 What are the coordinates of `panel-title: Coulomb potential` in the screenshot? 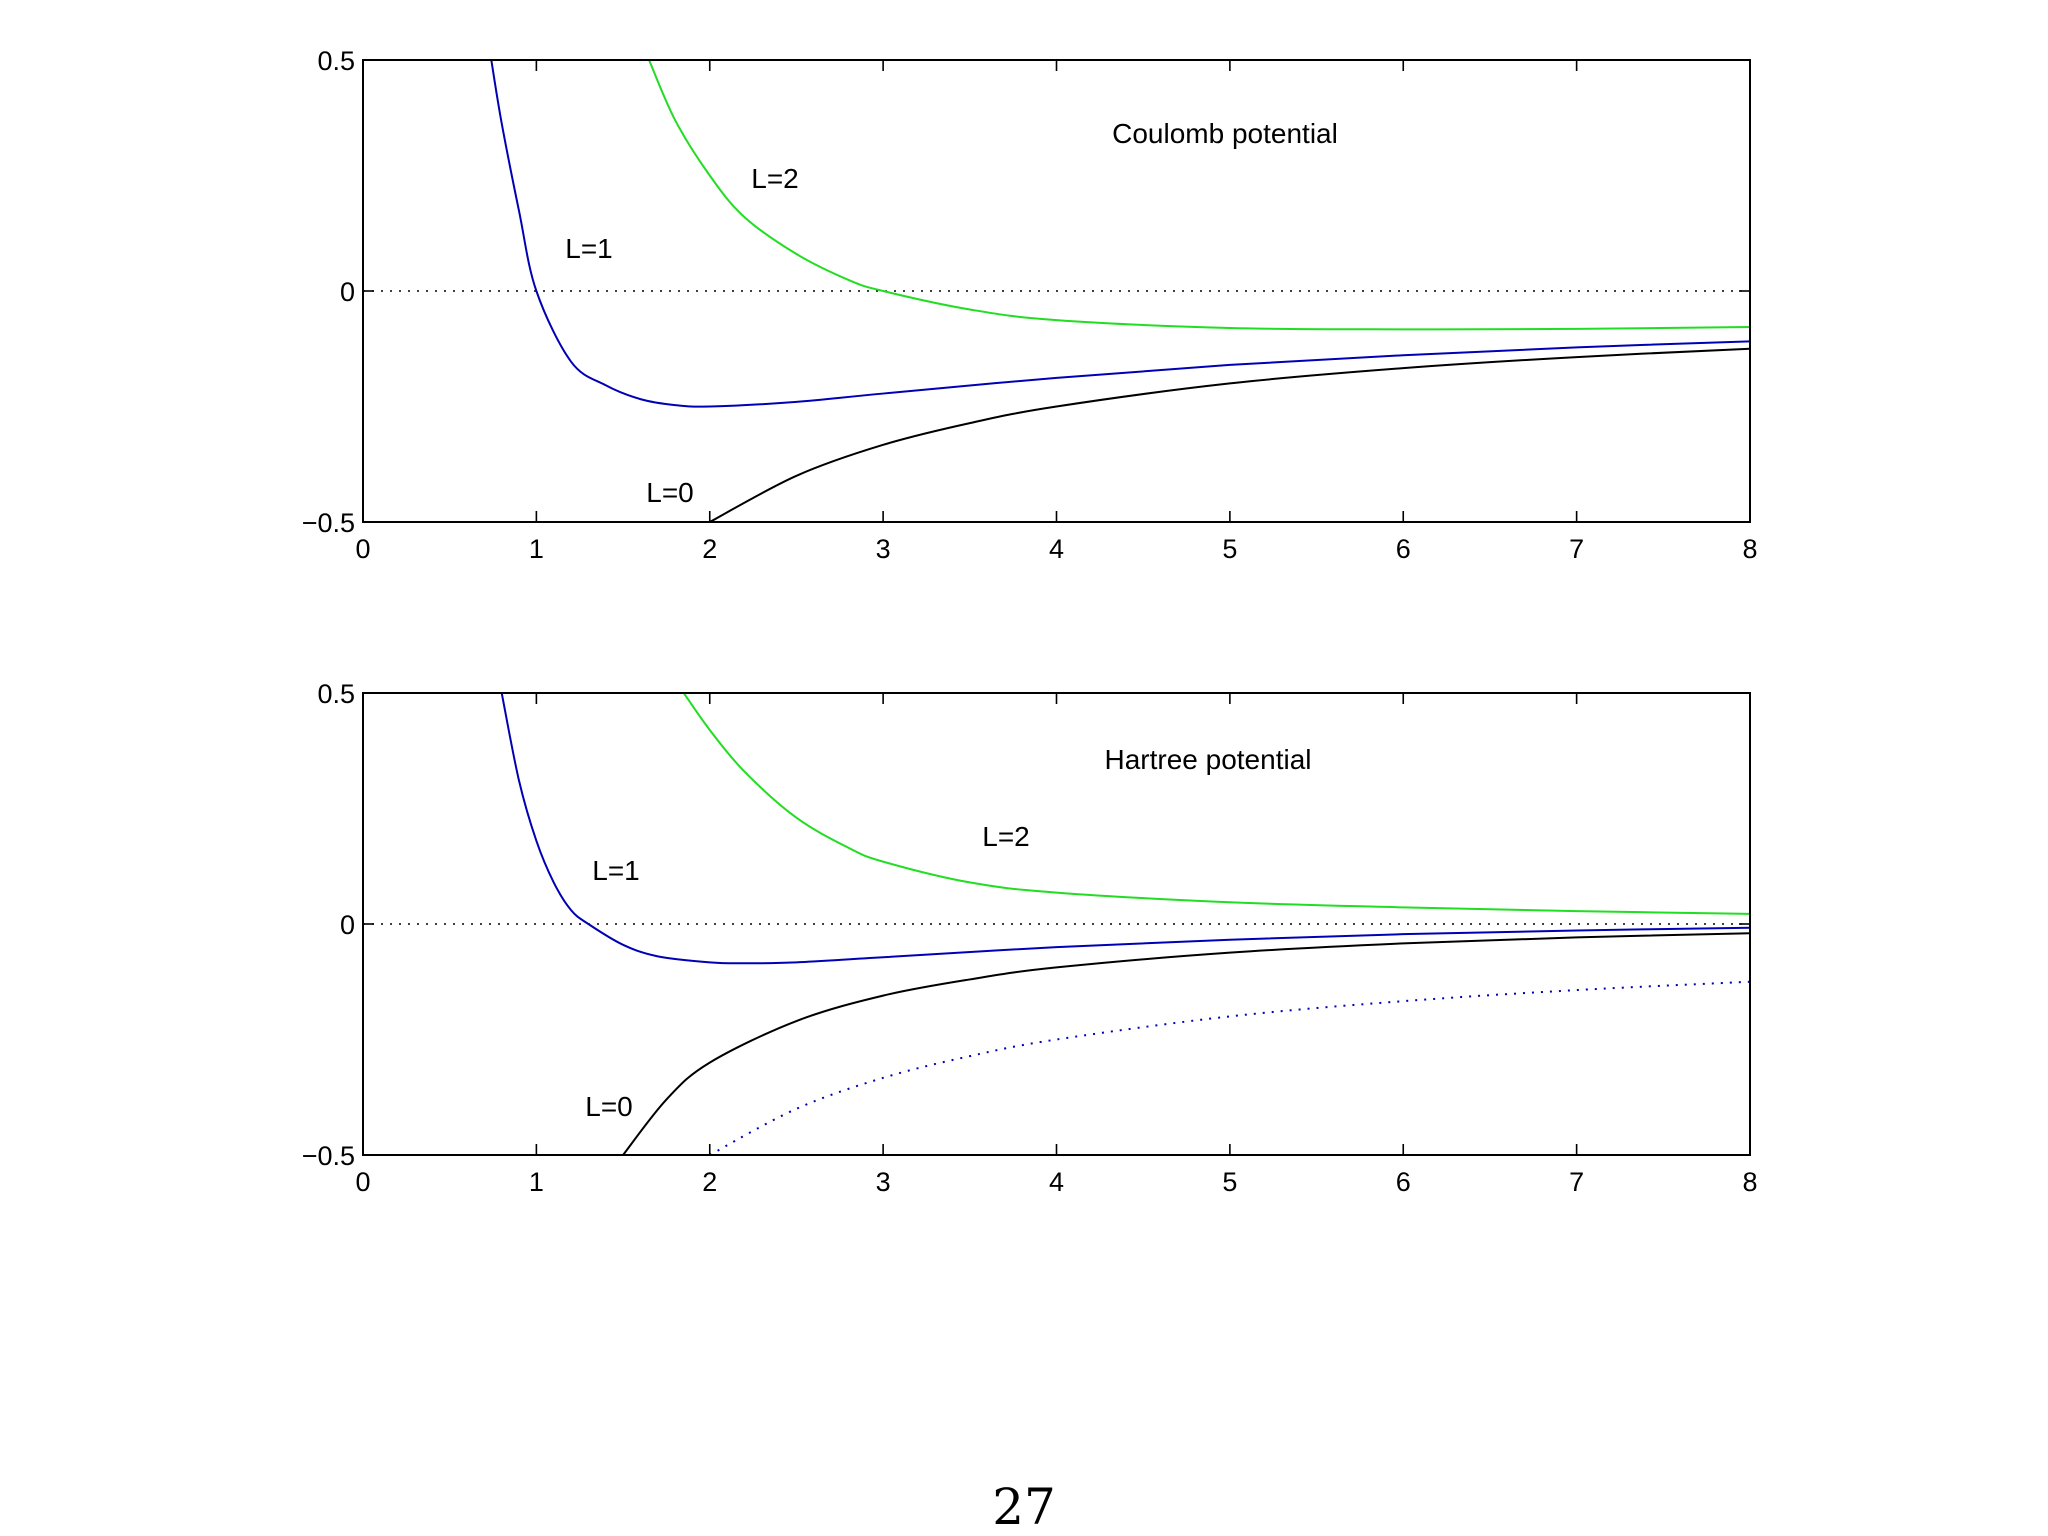 It's located at (1225, 133).